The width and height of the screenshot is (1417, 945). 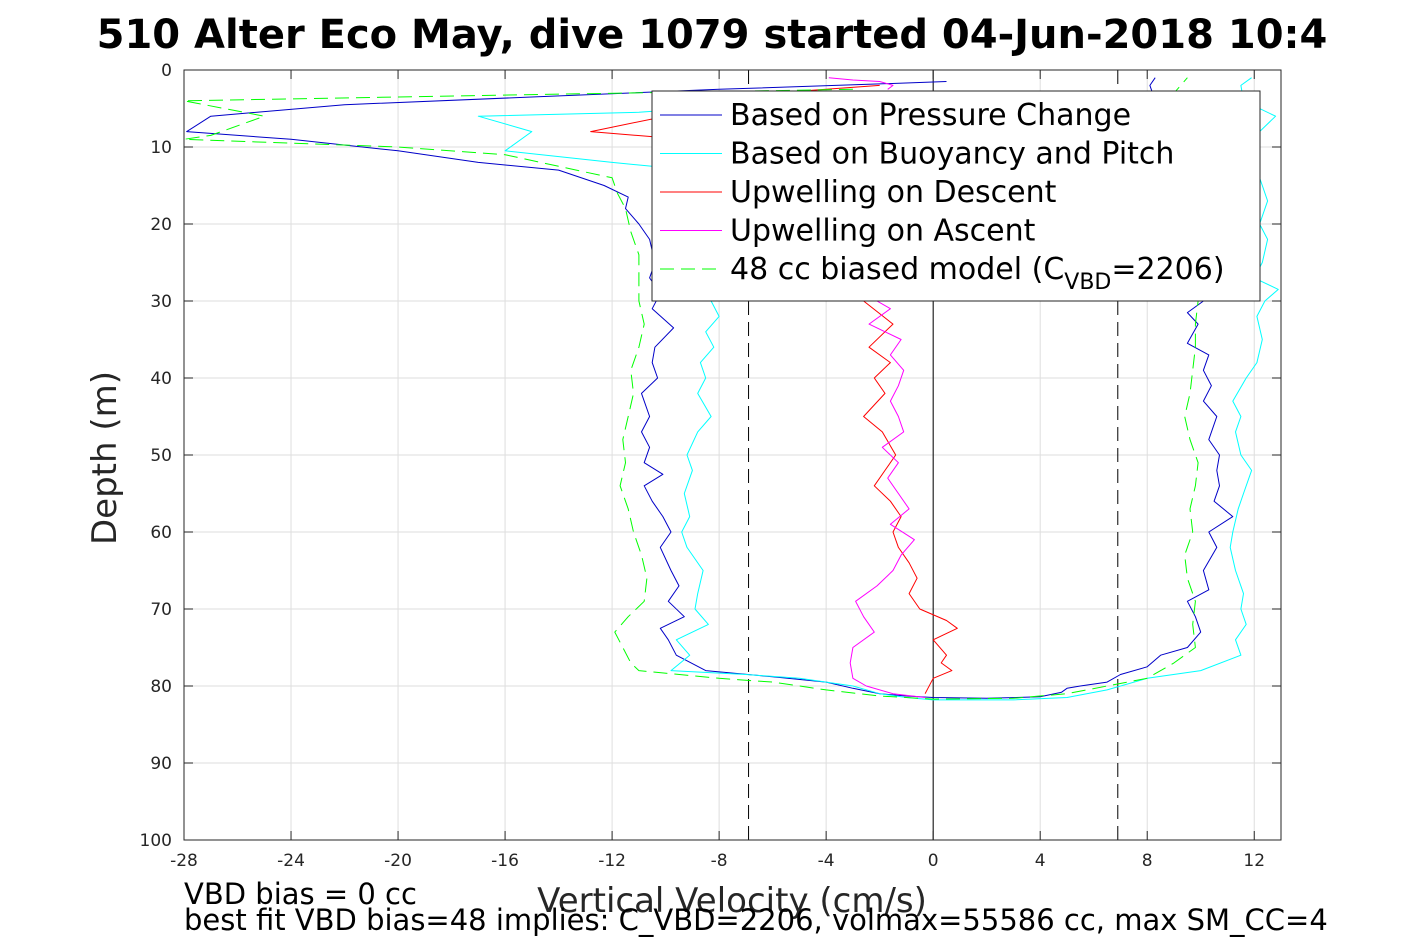 What do you see at coordinates (166, 71) in the screenshot?
I see `y-tick-label: 0` at bounding box center [166, 71].